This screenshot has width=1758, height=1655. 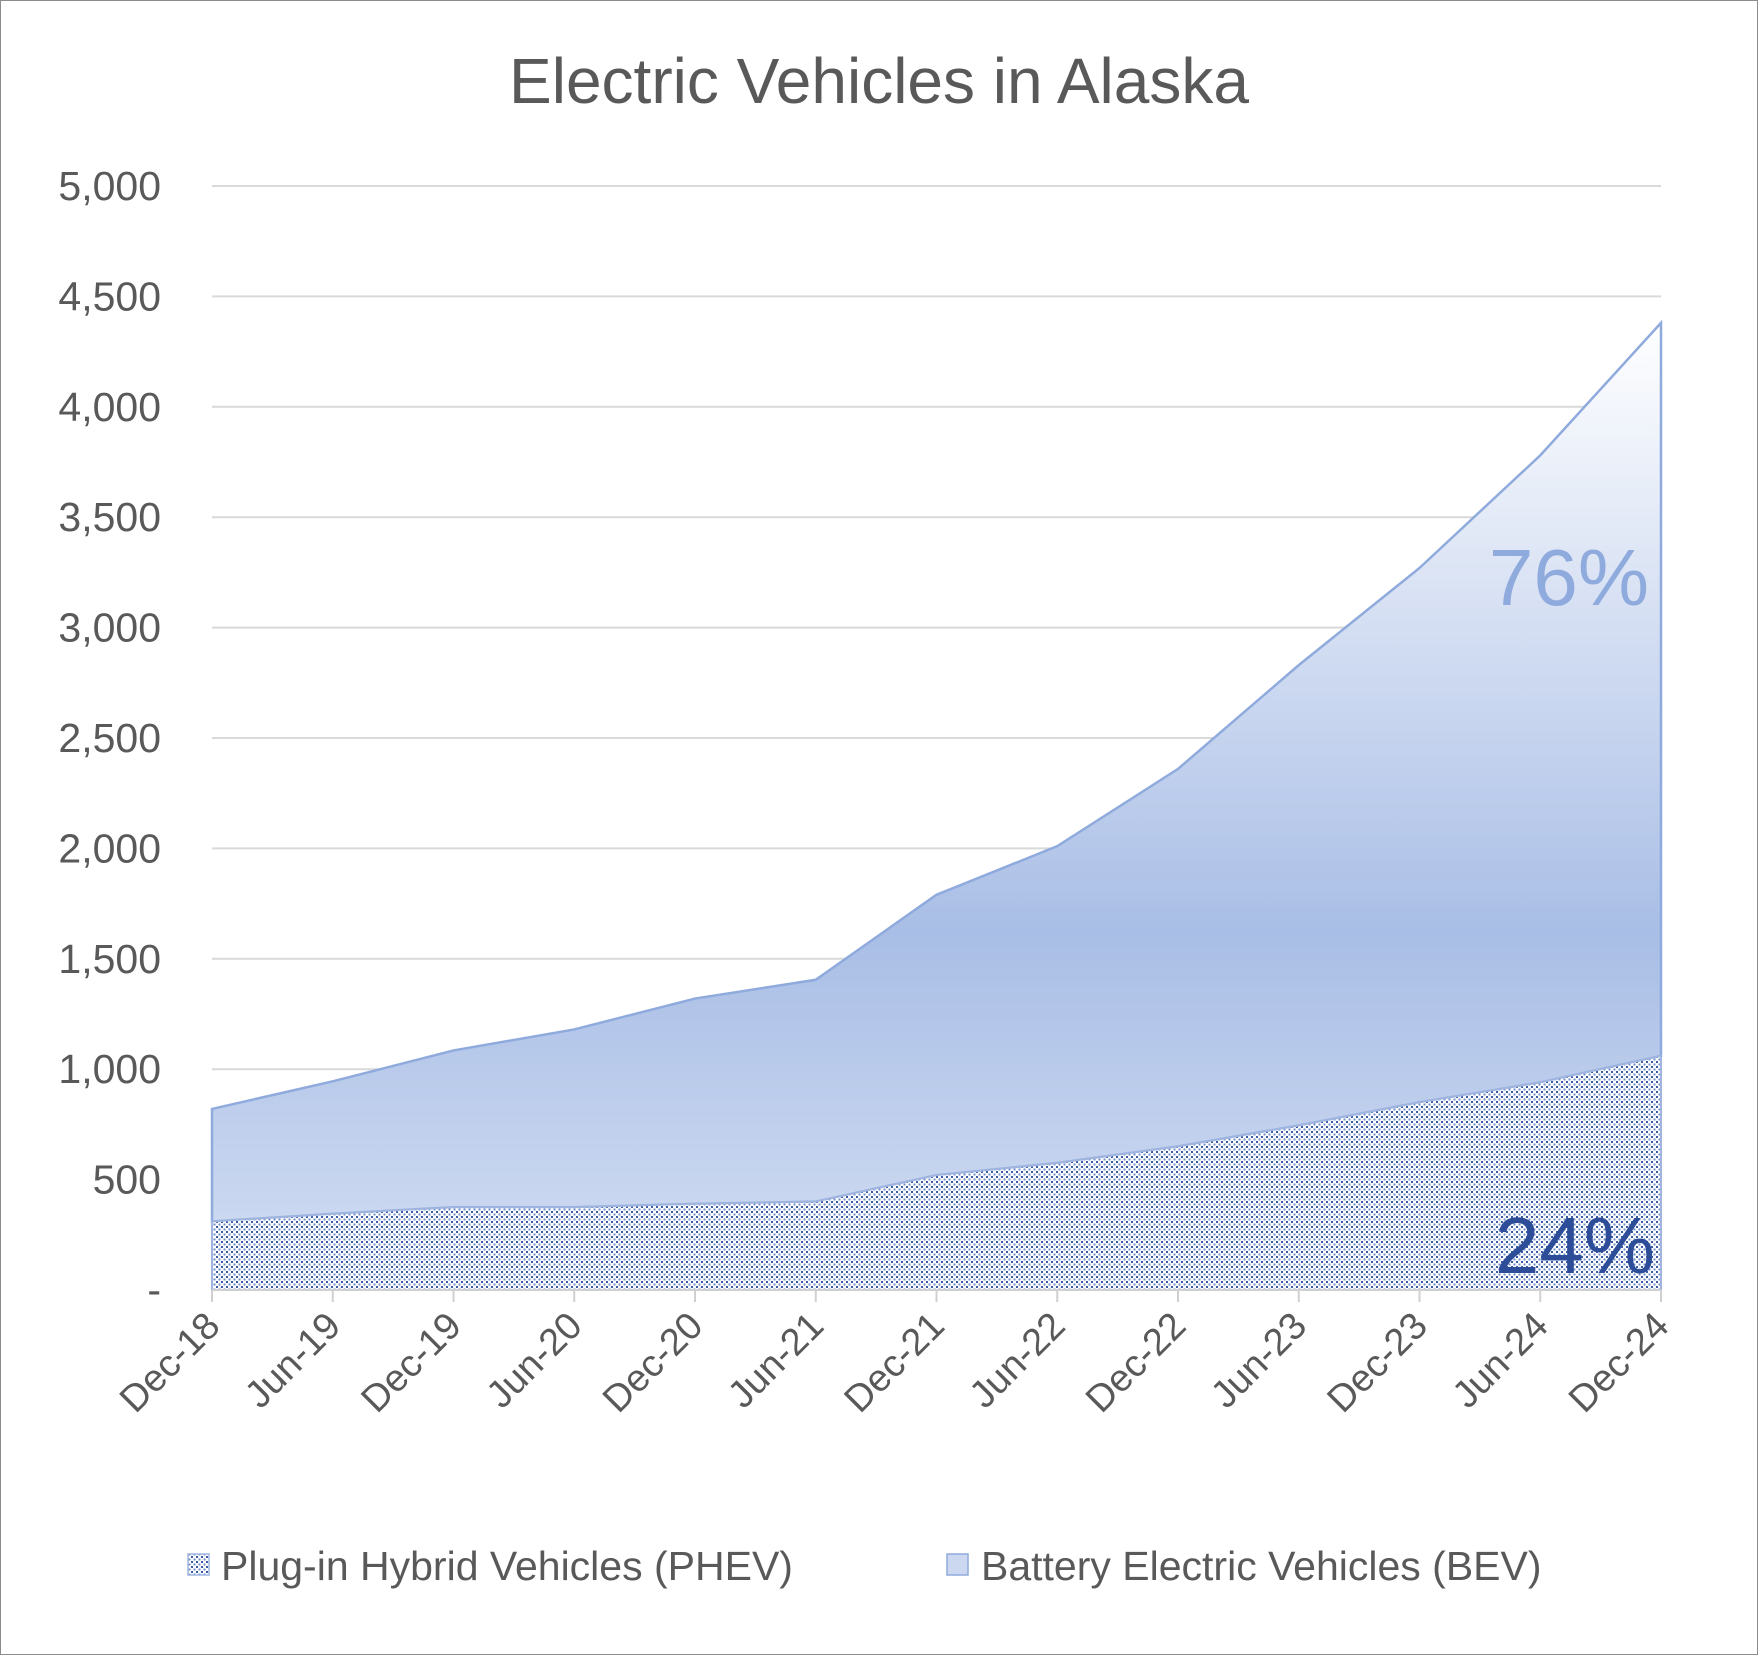 I want to click on legend-label-phev: Plug-in Hybrid Vehicles (PHEV), so click(x=507, y=1566).